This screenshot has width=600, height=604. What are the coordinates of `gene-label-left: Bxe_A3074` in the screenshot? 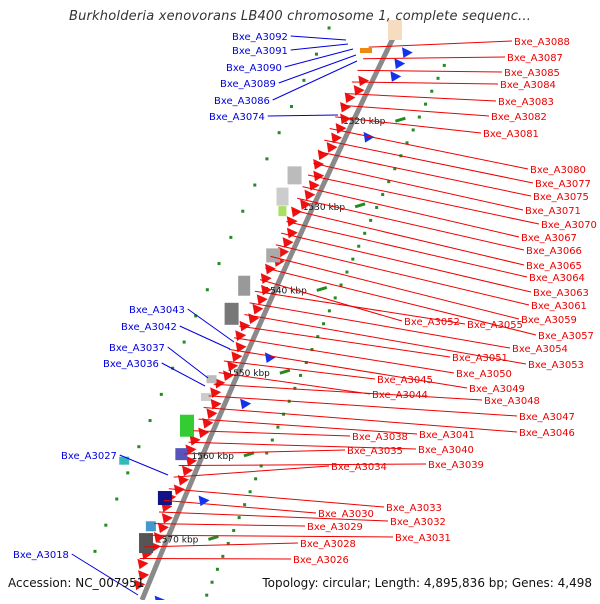 It's located at (237, 117).